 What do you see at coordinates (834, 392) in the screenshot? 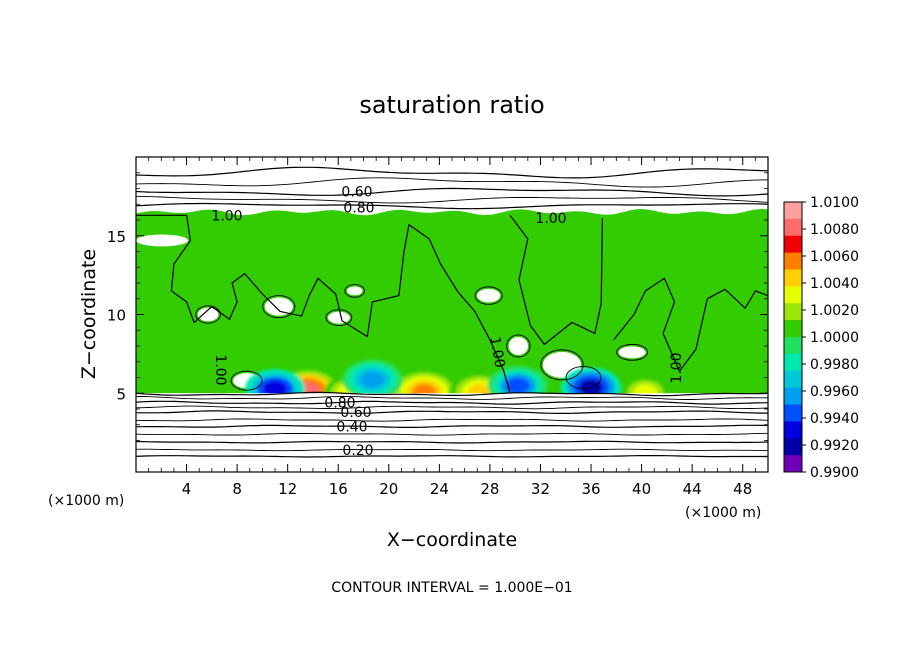
I see `colorbar-label: 0.9960` at bounding box center [834, 392].